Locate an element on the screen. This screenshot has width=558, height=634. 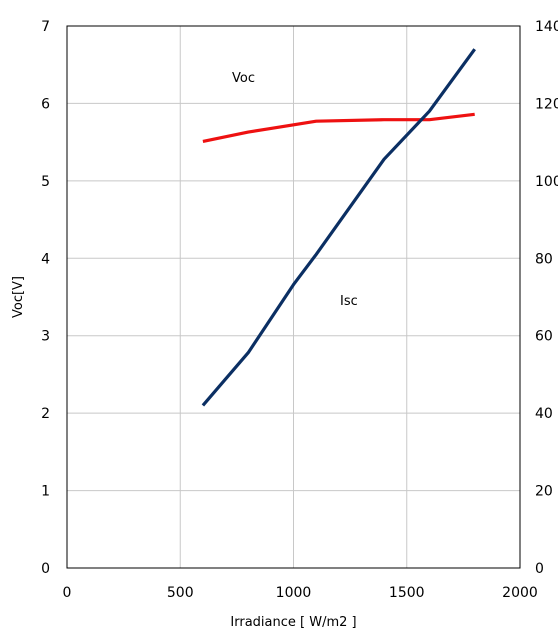
y-left-tick-label: 7 is located at coordinates (45, 27).